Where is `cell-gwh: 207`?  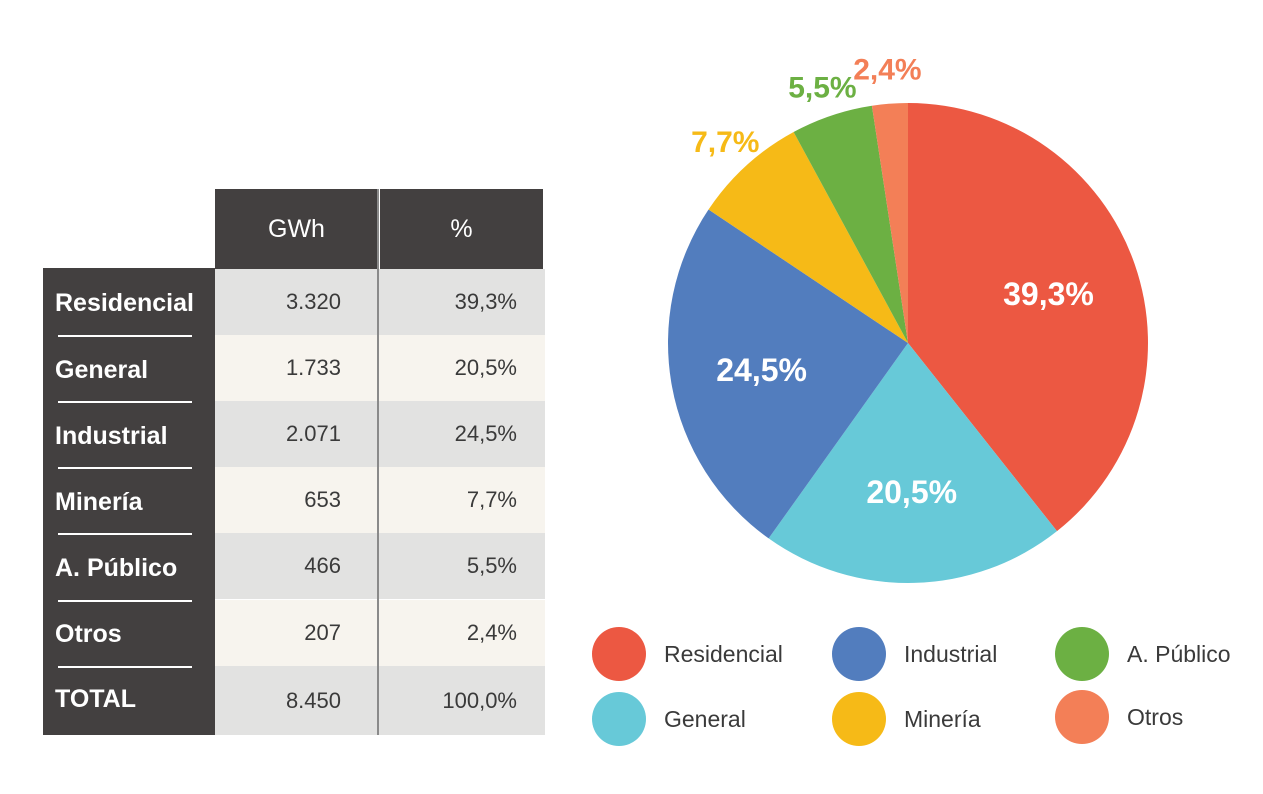 cell-gwh: 207 is located at coordinates (322, 632).